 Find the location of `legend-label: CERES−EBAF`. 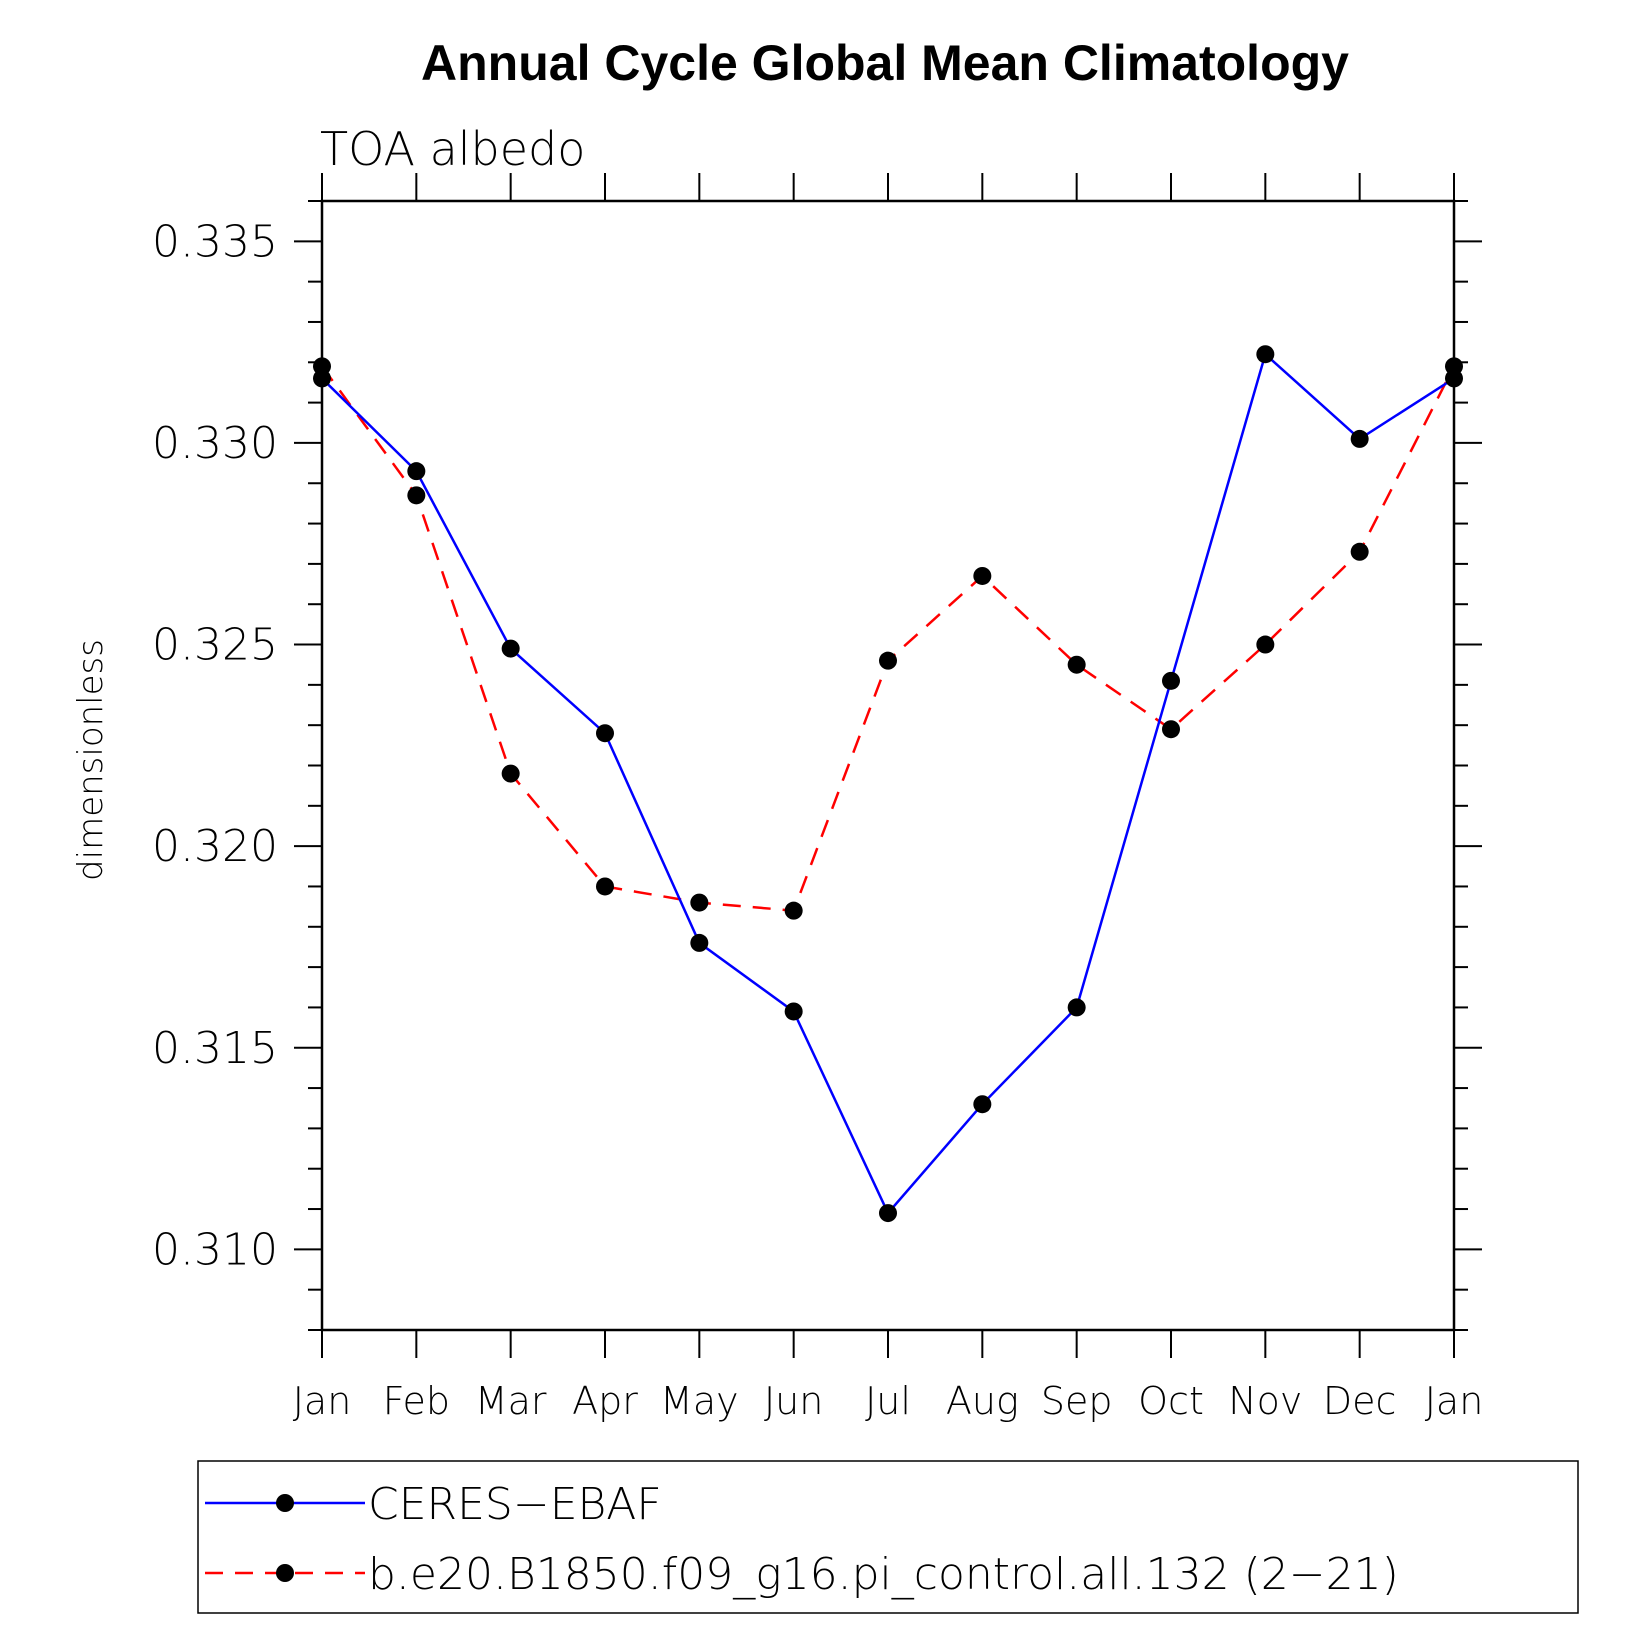

legend-label: CERES−EBAF is located at coordinates (515, 1504).